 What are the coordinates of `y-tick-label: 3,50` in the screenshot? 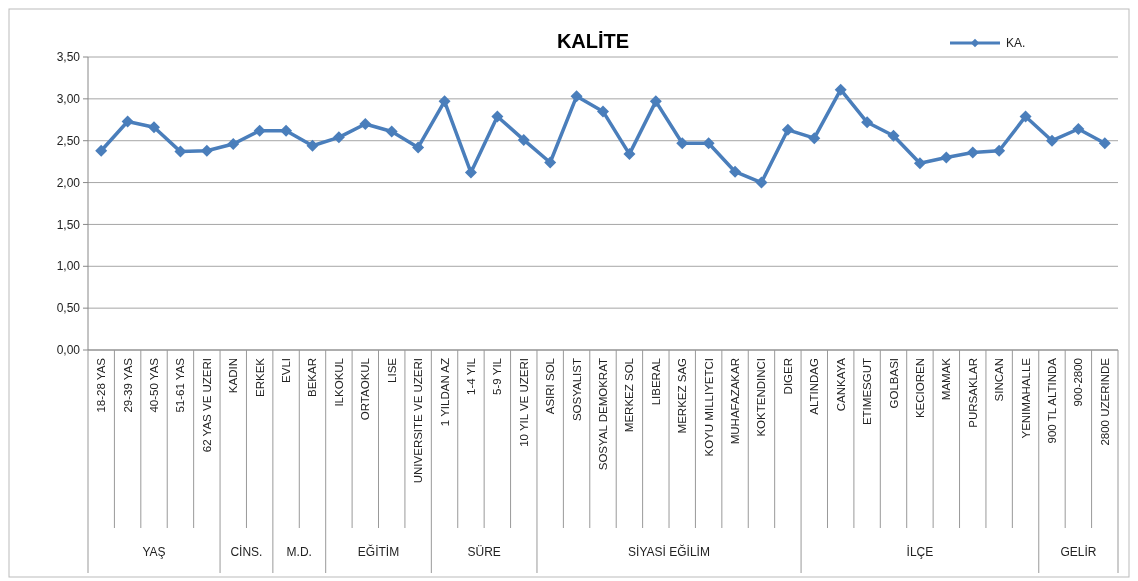 It's located at (68, 57).